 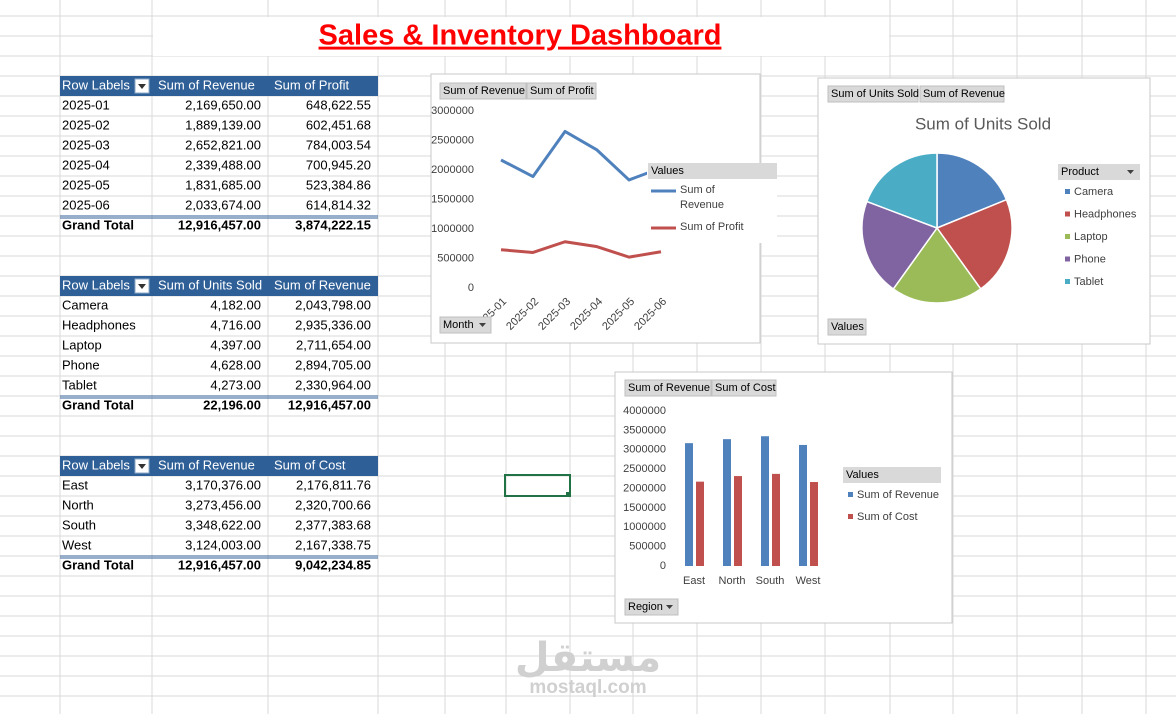 I want to click on legend-label: Camera, so click(x=1094, y=192).